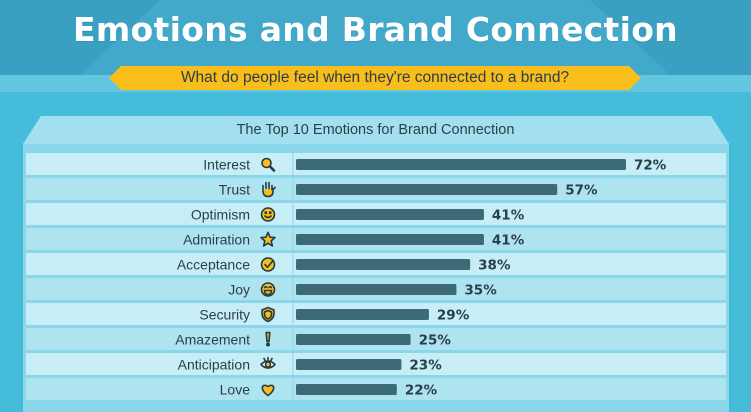 Image resolution: width=751 pixels, height=412 pixels. I want to click on exclamation-icon, so click(268, 339).